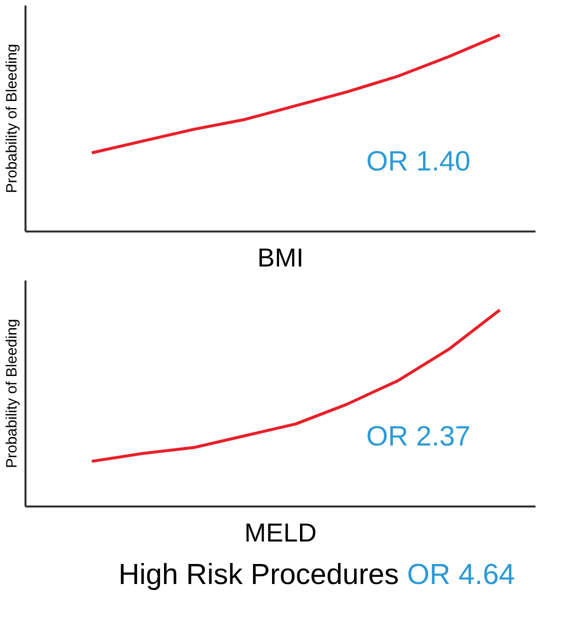 The image size is (567, 628). I want to click on text: OR 4.64, so click(461, 575).